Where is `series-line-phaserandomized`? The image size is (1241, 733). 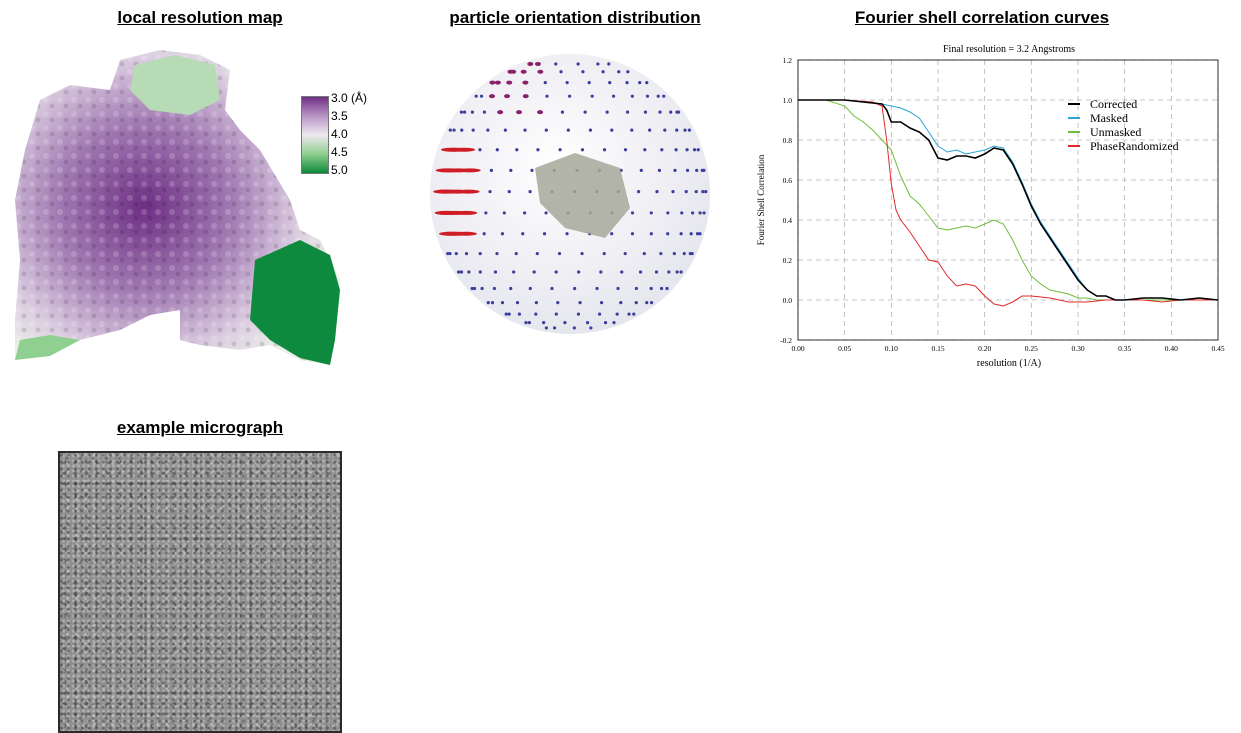
series-line-phaserandomized is located at coordinates (1008, 203).